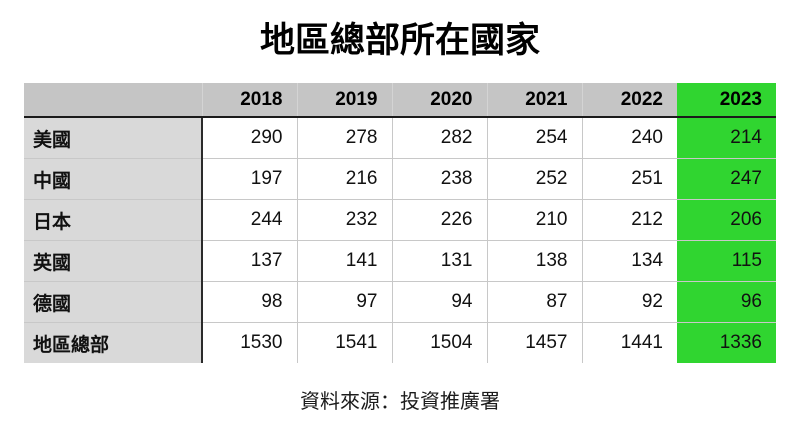 This screenshot has height=443, width=800. Describe the element at coordinates (344, 220) in the screenshot. I see `cell-value: 232` at that location.